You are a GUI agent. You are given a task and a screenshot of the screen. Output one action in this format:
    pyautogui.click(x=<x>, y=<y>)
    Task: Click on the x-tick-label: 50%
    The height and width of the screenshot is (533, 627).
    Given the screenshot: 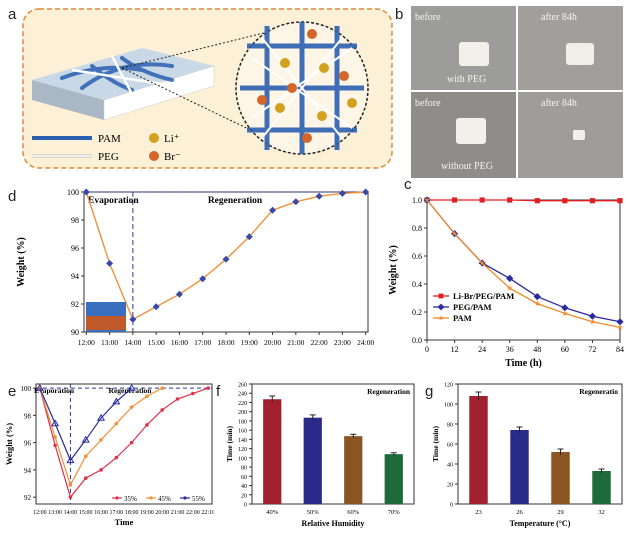 What is the action you would take?
    pyautogui.click(x=313, y=512)
    